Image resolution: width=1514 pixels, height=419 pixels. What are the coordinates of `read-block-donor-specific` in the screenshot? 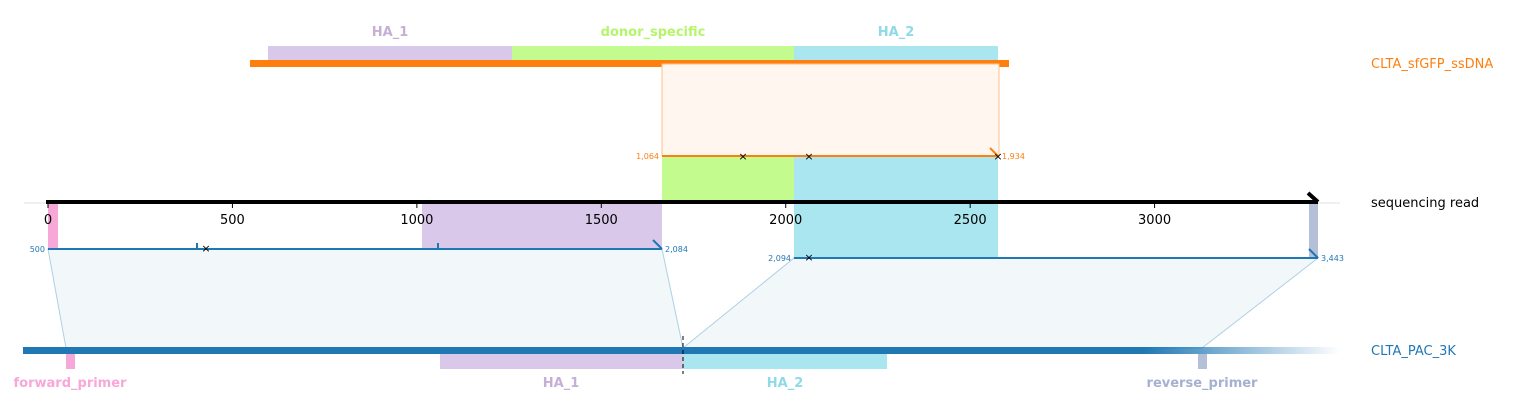 It's located at (728, 179).